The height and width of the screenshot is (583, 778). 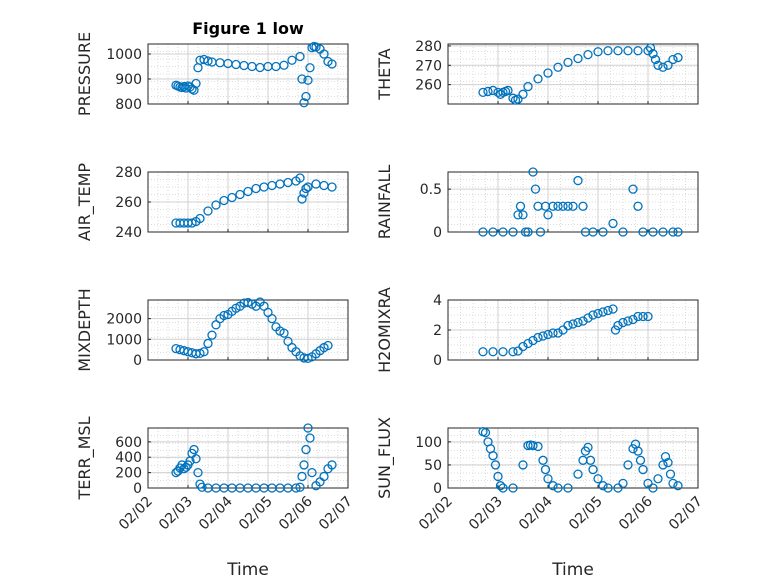 What do you see at coordinates (437, 301) in the screenshot?
I see `y-tick-label: 4` at bounding box center [437, 301].